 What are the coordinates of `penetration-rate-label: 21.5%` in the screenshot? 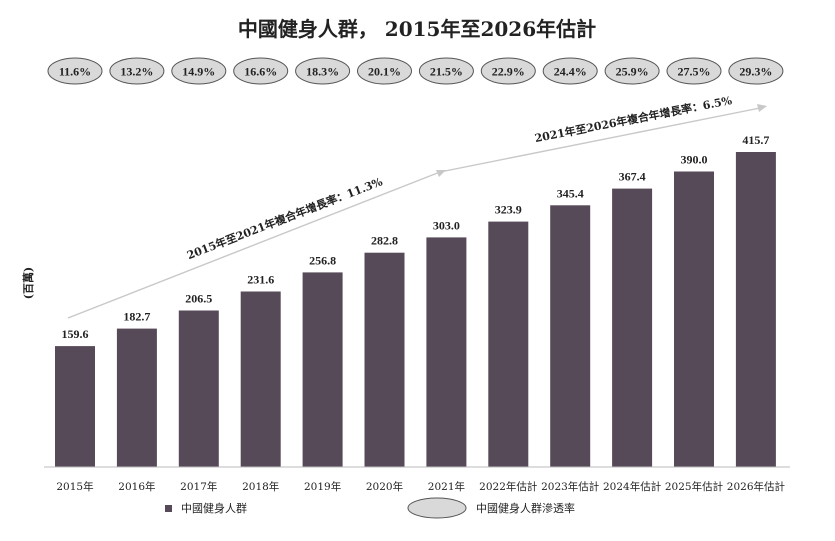 It's located at (446, 72).